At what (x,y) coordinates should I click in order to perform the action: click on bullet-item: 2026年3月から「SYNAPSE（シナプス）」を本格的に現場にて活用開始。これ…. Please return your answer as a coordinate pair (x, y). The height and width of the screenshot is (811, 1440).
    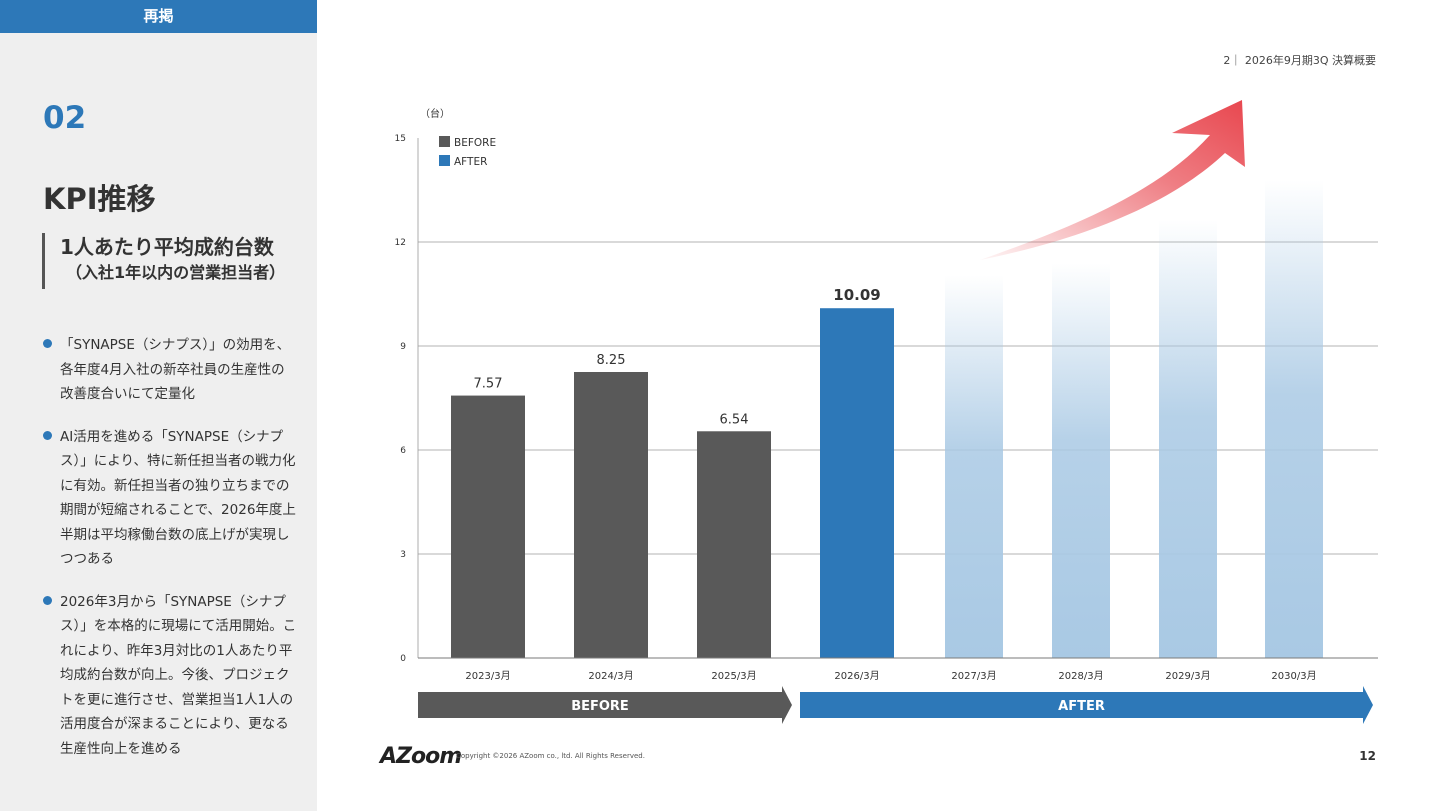
    Looking at the image, I should click on (170, 676).